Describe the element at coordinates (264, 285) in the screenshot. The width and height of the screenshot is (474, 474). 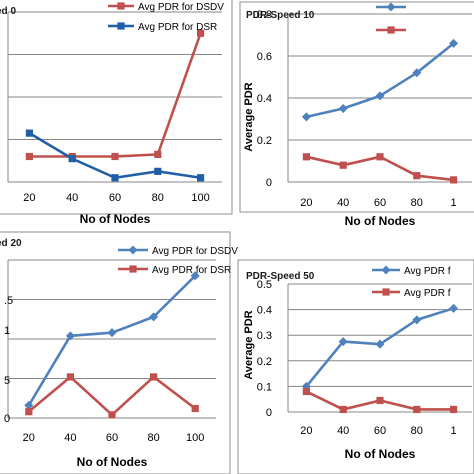
I see `y-tick-label: 0.5` at that location.